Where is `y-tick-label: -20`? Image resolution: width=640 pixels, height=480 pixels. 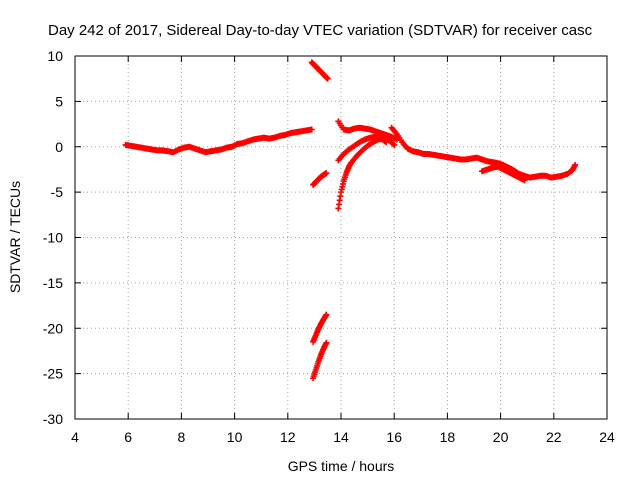
y-tick-label: -20 is located at coordinates (53, 328).